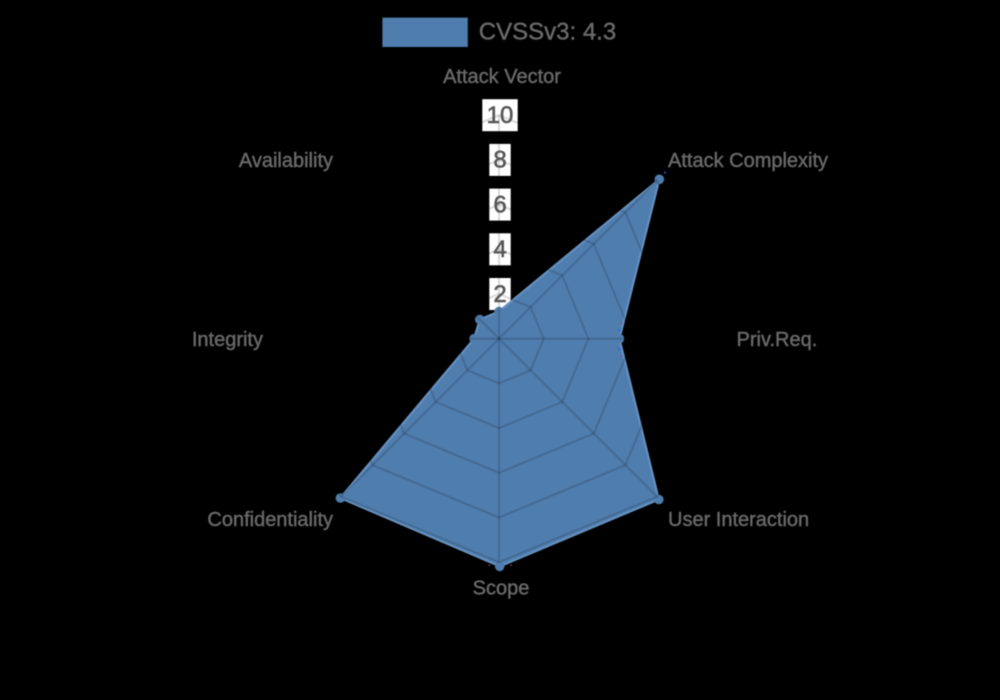 This screenshot has height=700, width=1000. I want to click on svg-text: 6, so click(499, 204).